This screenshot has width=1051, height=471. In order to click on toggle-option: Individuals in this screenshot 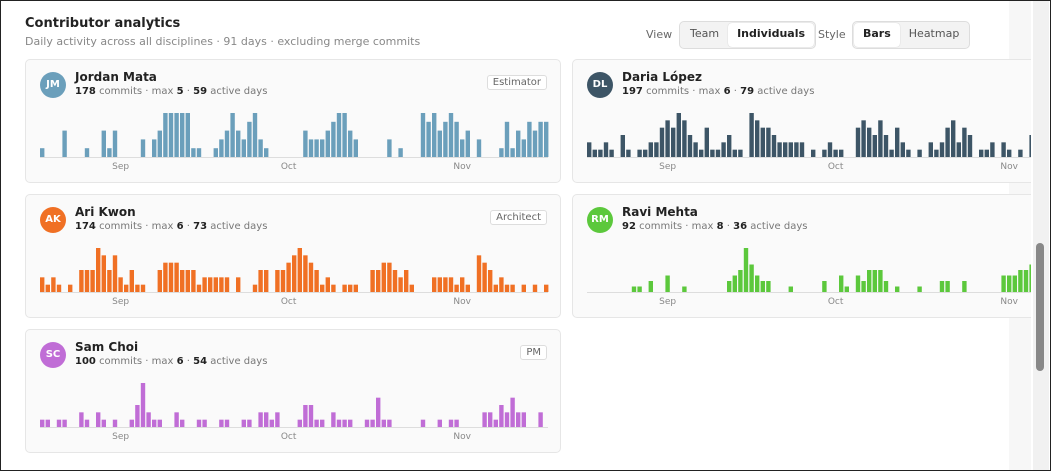, I will do `click(771, 35)`.